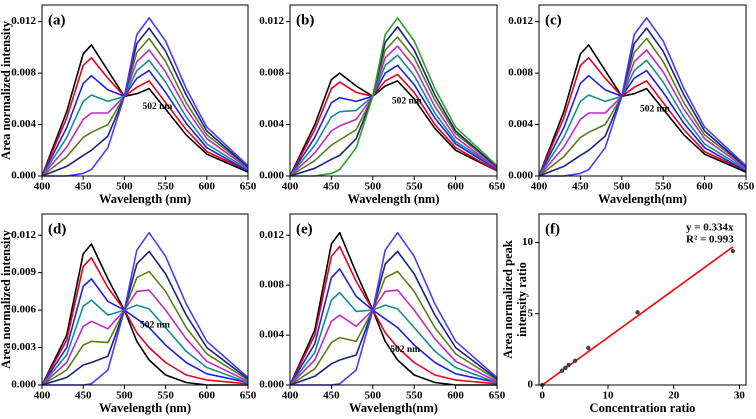 The height and width of the screenshot is (419, 756). Describe the element at coordinates (643, 408) in the screenshot. I see `x-axis-label: Concentration ratio` at that location.